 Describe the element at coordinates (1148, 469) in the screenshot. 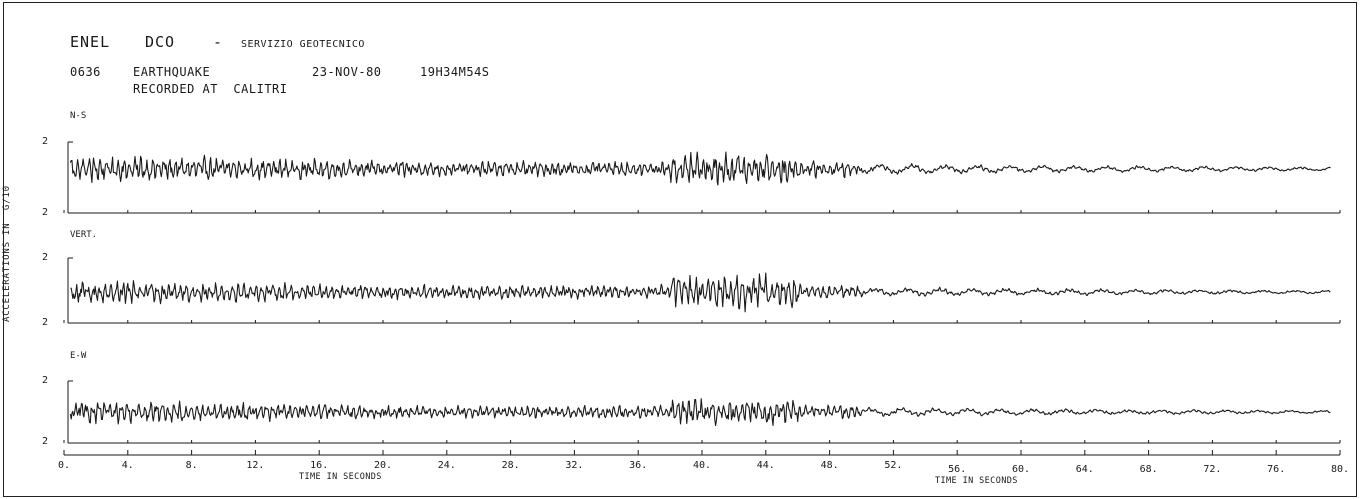

I see `x-tick-label: 68.` at that location.